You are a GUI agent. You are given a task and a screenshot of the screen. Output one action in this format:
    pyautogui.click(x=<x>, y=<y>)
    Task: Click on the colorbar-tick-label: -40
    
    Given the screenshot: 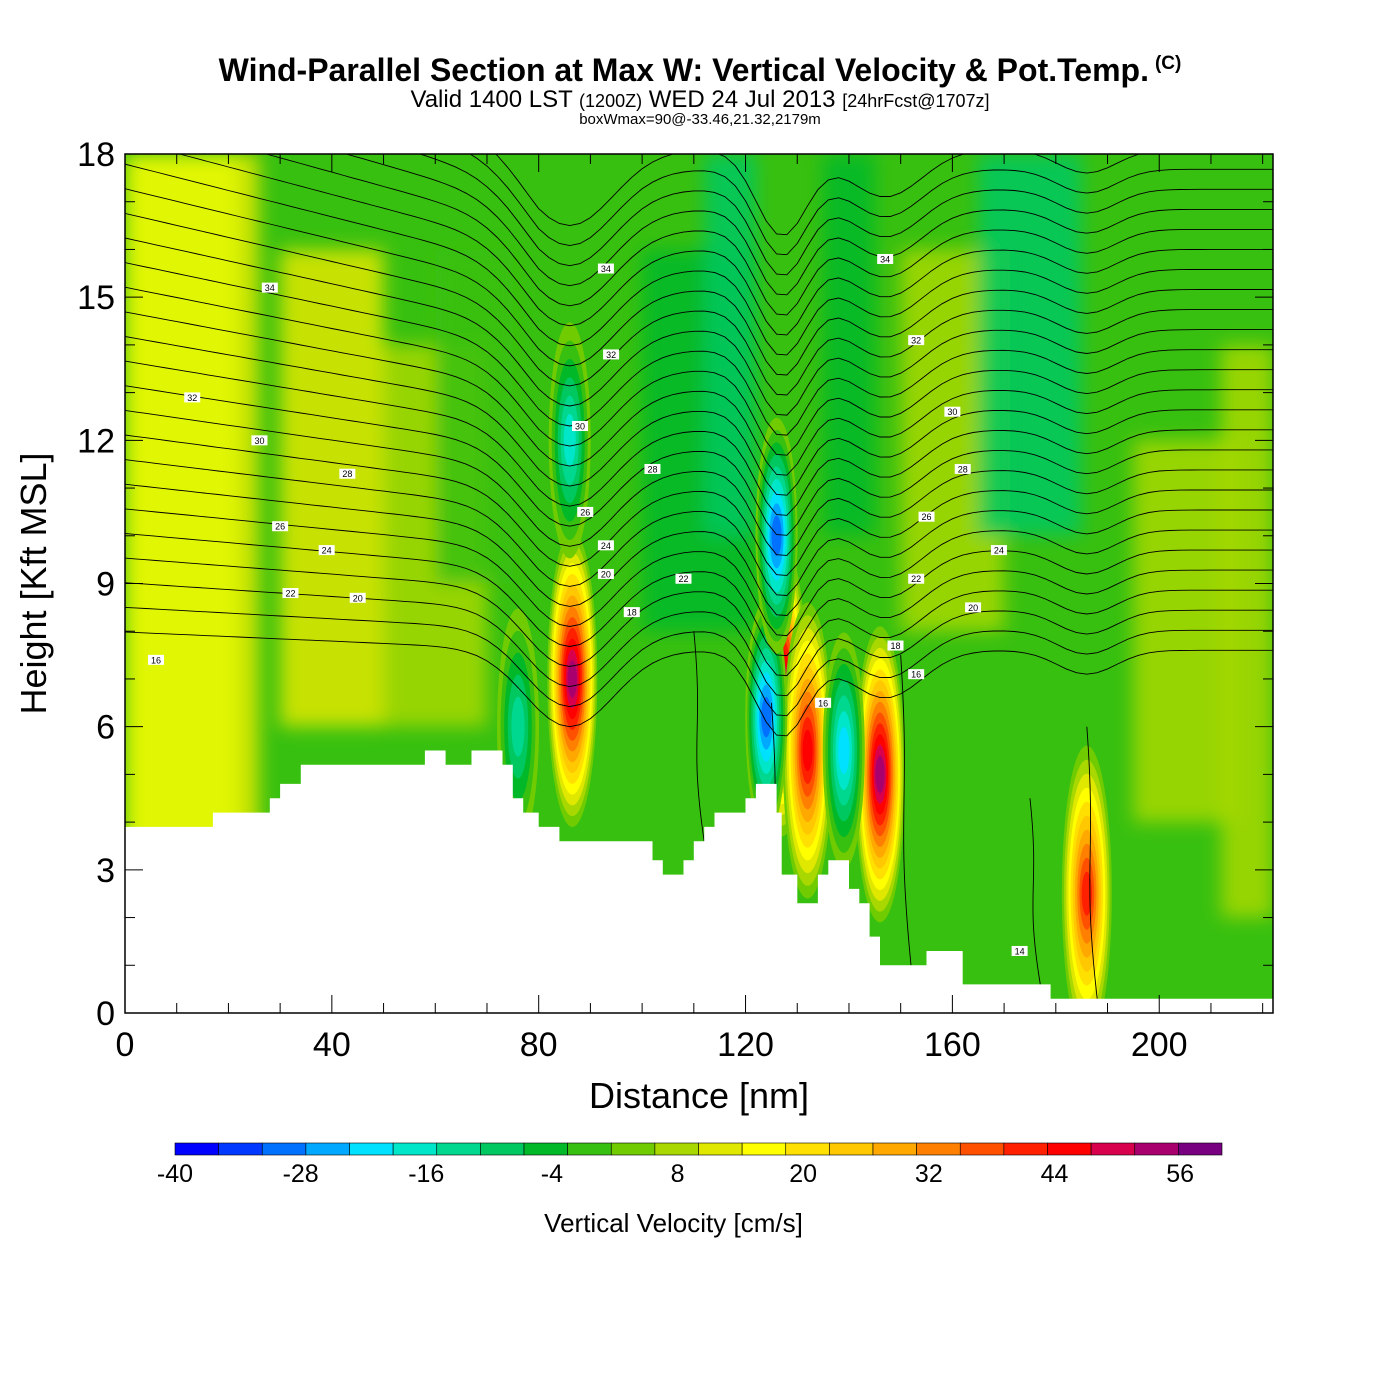 What is the action you would take?
    pyautogui.click(x=175, y=1174)
    